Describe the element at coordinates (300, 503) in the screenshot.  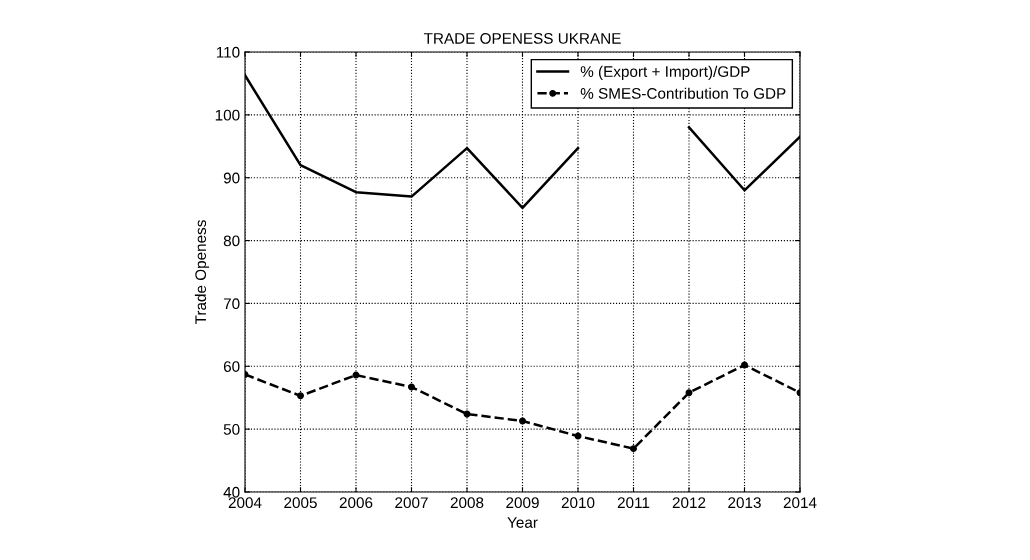
I see `x-tick-label: 2005` at that location.